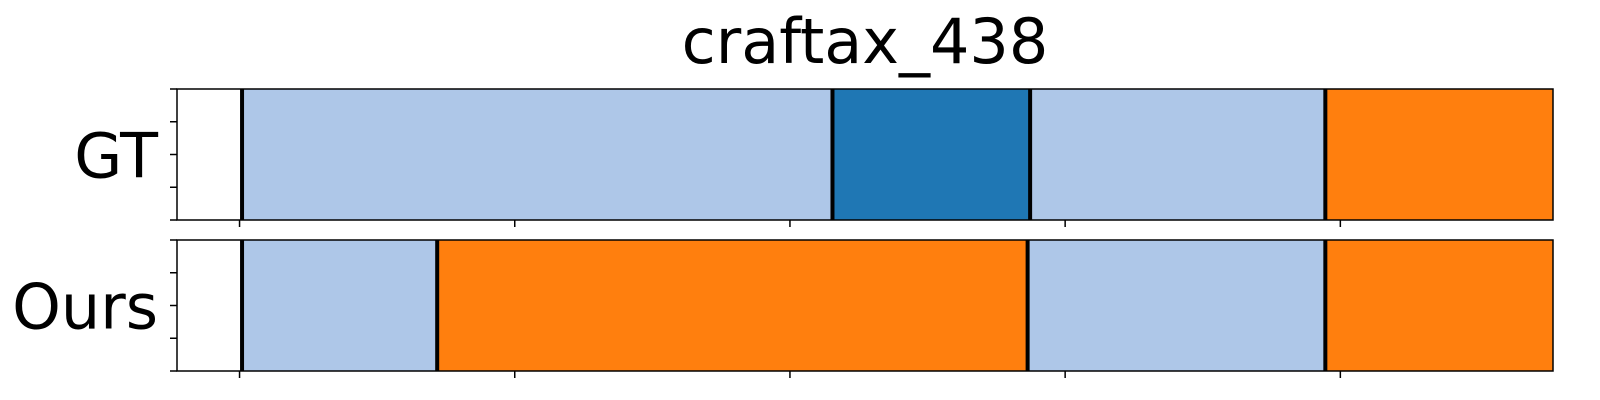 Image resolution: width=1600 pixels, height=400 pixels. What do you see at coordinates (85, 307) in the screenshot?
I see `row-label-ours: Ours` at bounding box center [85, 307].